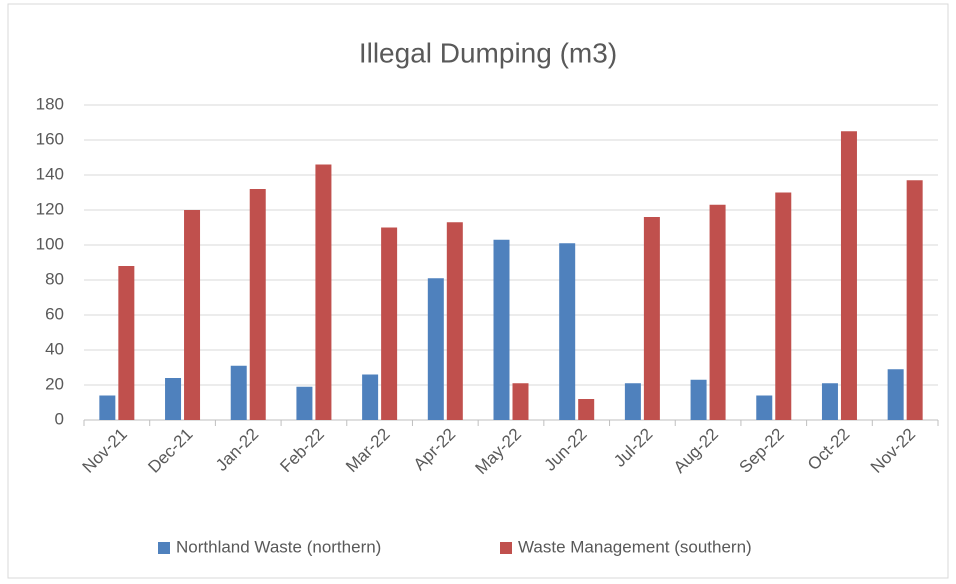 This screenshot has width=956, height=584. Describe the element at coordinates (50, 208) in the screenshot. I see `y-tick-label: 120` at that location.